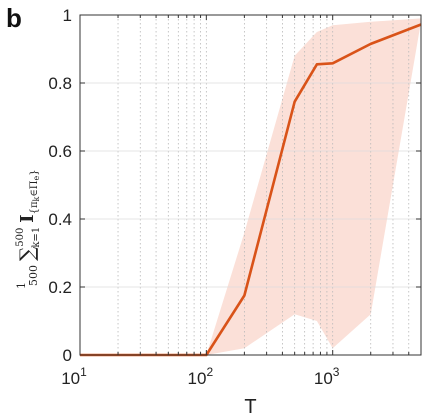  What do you see at coordinates (60, 151) in the screenshot?
I see `y-tick-label: 0.6` at bounding box center [60, 151].